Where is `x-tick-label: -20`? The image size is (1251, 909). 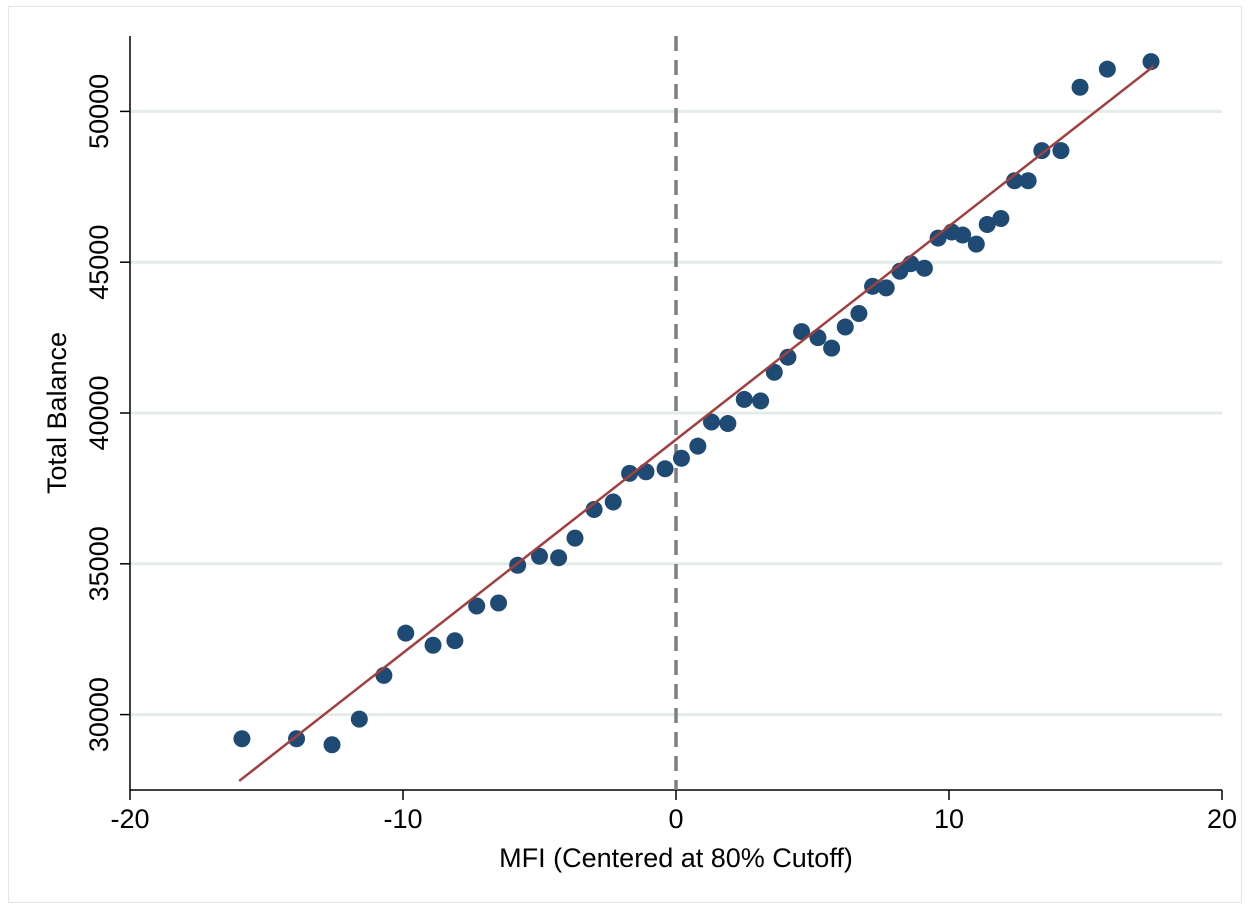
x-tick-label: -20 is located at coordinates (129, 819).